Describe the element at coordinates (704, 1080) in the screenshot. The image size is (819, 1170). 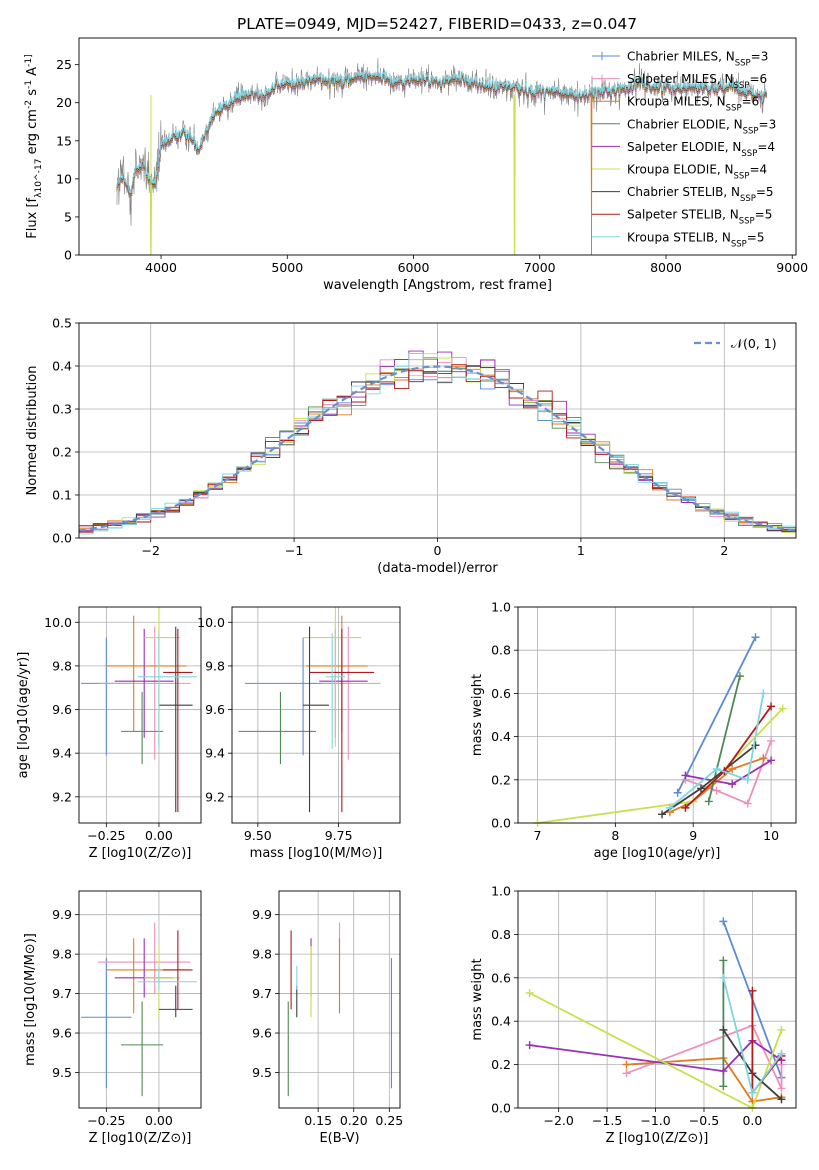
I see `weight-line-kroupa-miles` at that location.